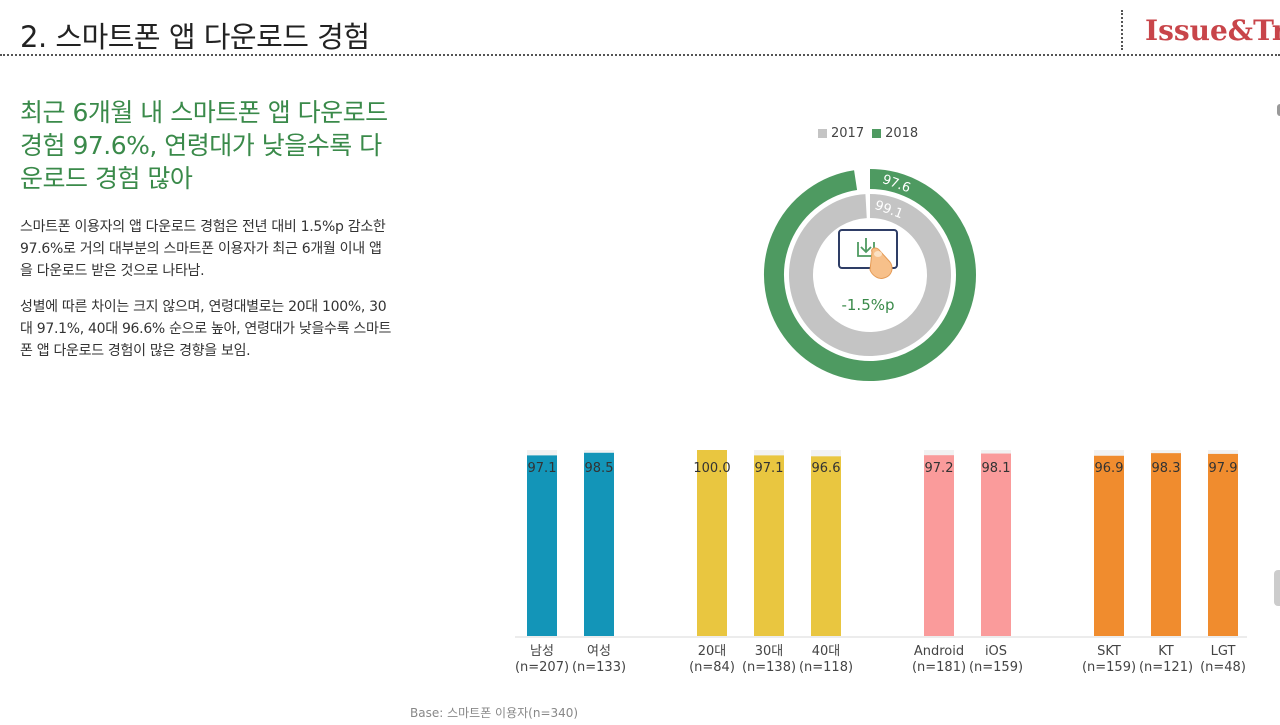 The image size is (1280, 725). Describe the element at coordinates (868, 305) in the screenshot. I see `donut-center-label: -1.5%p` at that location.